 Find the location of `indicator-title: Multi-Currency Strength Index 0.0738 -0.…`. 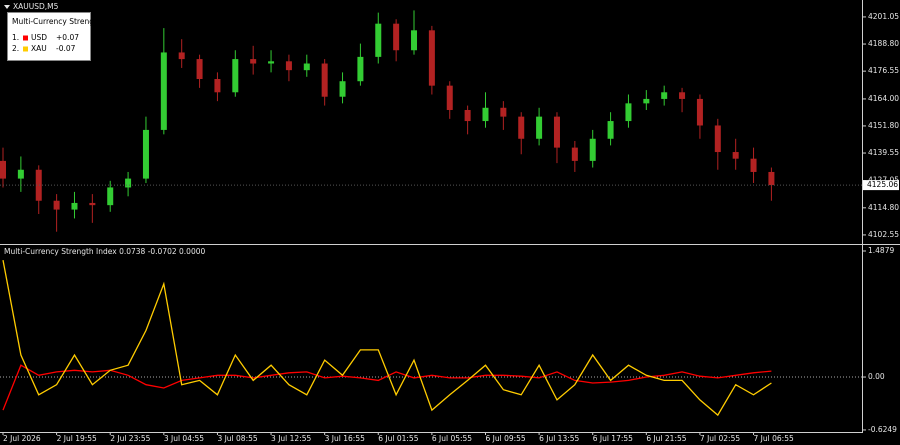

indicator-title: Multi-Currency Strength Index 0.0738 -0.… is located at coordinates (105, 251).